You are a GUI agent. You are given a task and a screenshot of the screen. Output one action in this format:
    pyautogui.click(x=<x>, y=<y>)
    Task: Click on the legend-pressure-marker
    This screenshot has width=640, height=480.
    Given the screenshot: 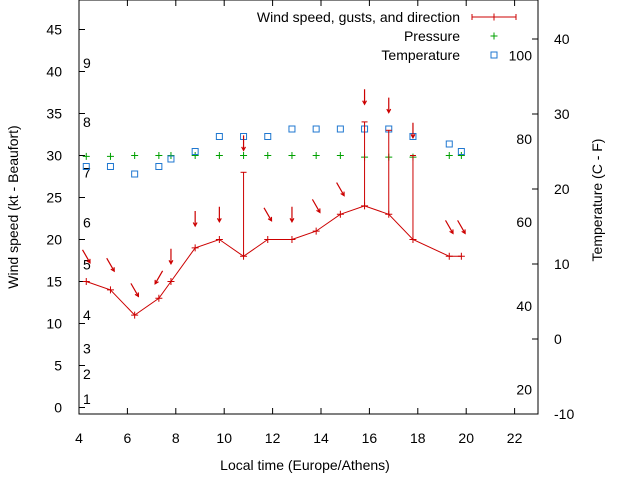 What is the action you would take?
    pyautogui.click(x=494, y=36)
    